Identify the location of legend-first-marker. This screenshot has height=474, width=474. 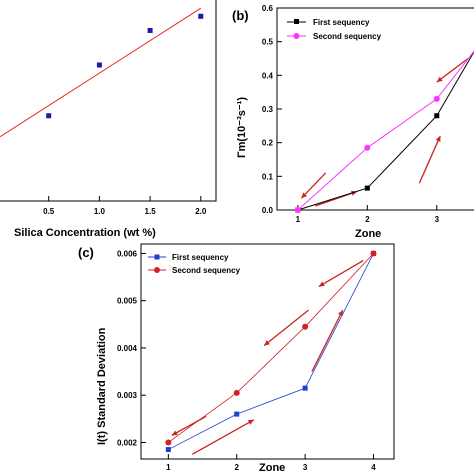
(296, 21).